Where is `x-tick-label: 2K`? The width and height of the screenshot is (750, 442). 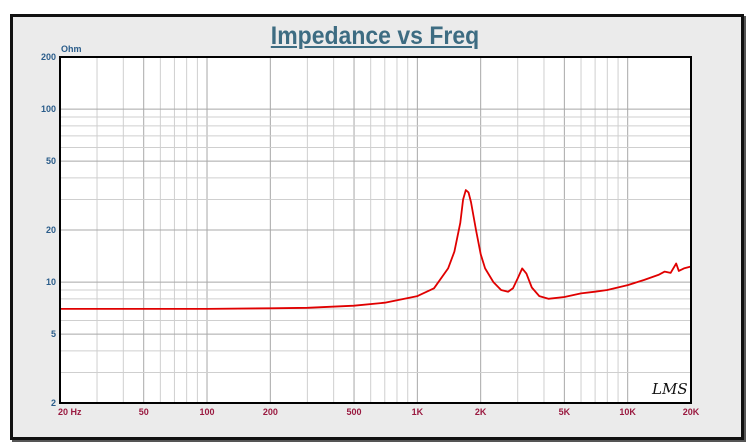
x-tick-label: 2K is located at coordinates (481, 412).